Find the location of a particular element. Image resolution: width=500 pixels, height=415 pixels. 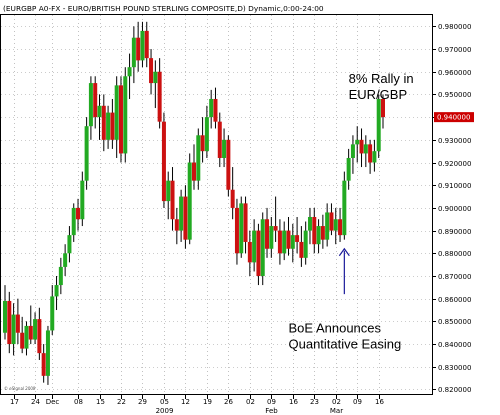

y-tick-label: 0.980000 is located at coordinates (454, 27).